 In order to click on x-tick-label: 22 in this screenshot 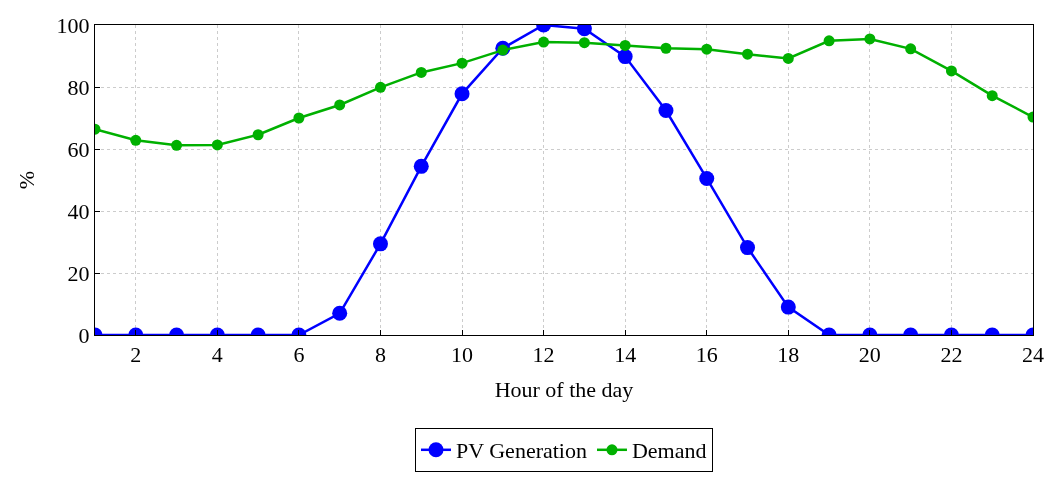, I will do `click(951, 355)`.